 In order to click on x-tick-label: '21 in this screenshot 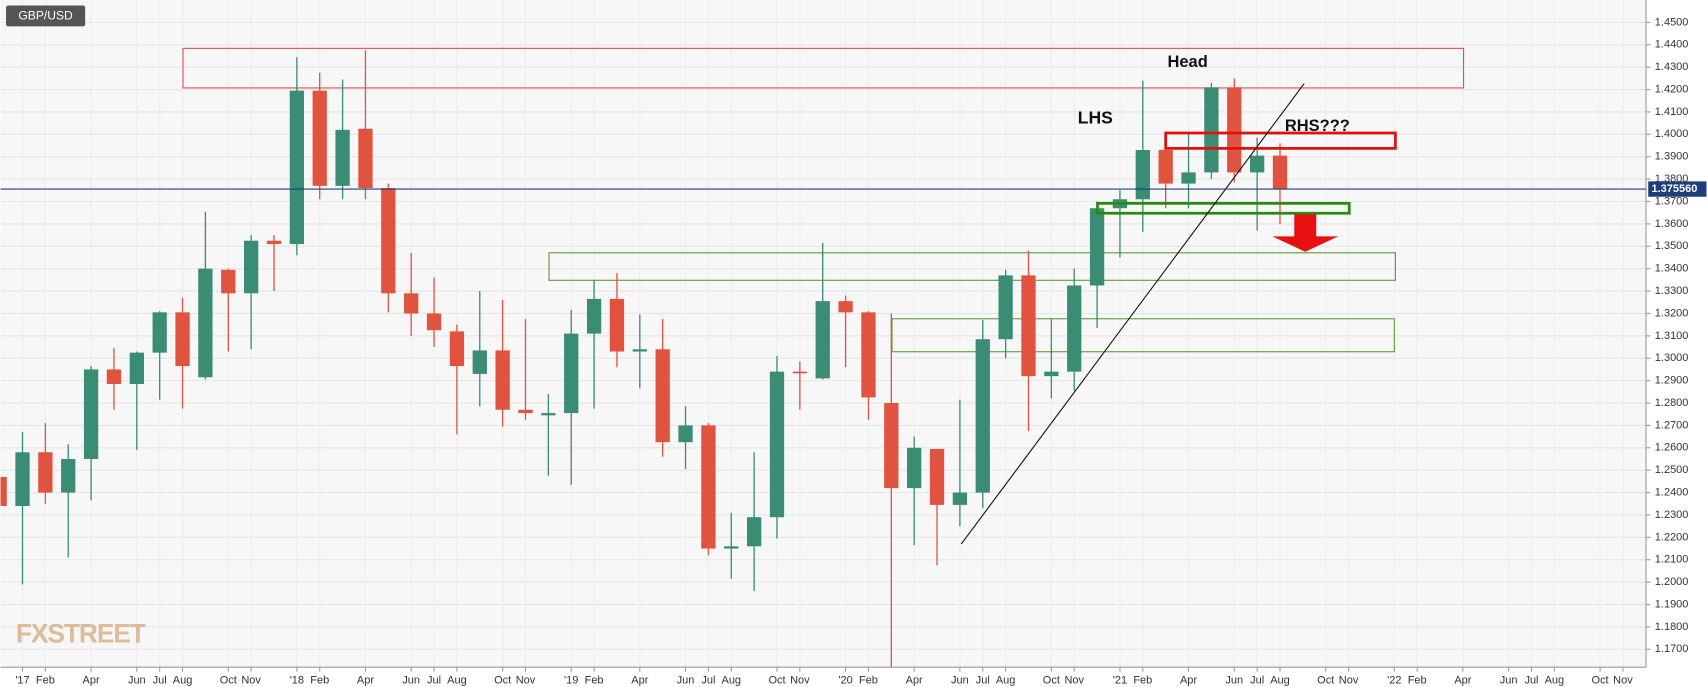, I will do `click(1120, 680)`.